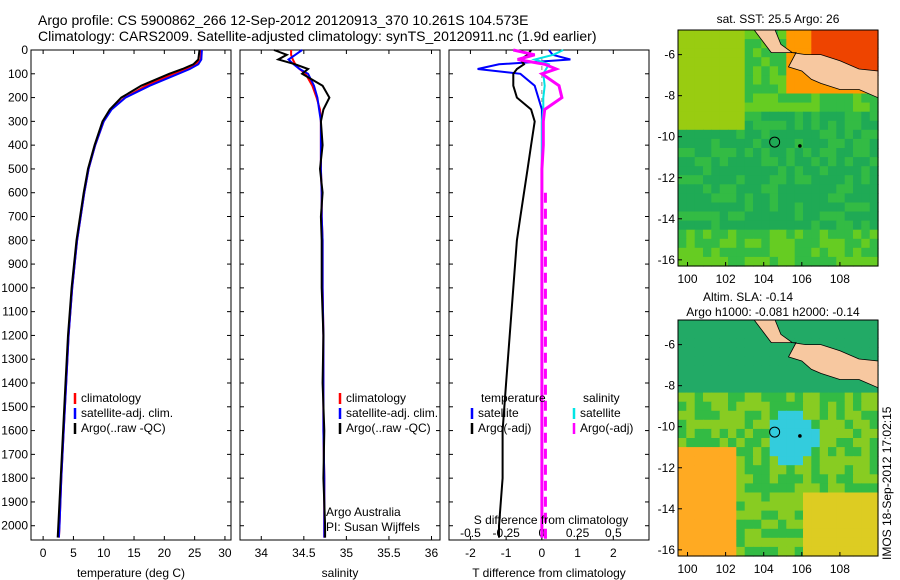  Describe the element at coordinates (15, 312) in the screenshot. I see `depth-y-tick-label: 1100` at that location.